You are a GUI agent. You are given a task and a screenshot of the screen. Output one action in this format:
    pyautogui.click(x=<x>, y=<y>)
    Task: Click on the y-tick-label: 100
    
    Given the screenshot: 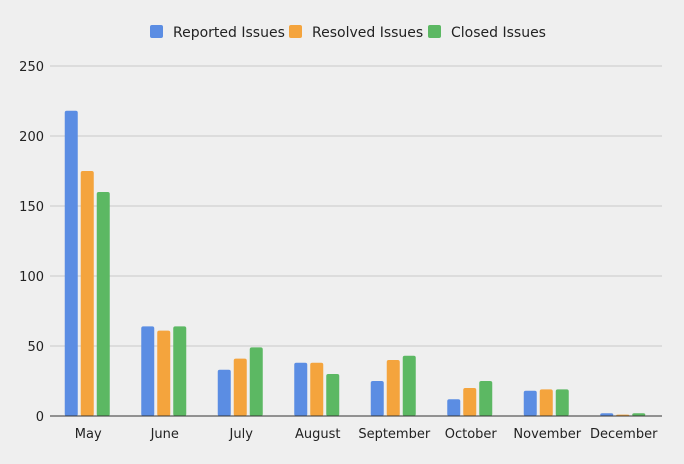 What is the action you would take?
    pyautogui.click(x=31, y=277)
    